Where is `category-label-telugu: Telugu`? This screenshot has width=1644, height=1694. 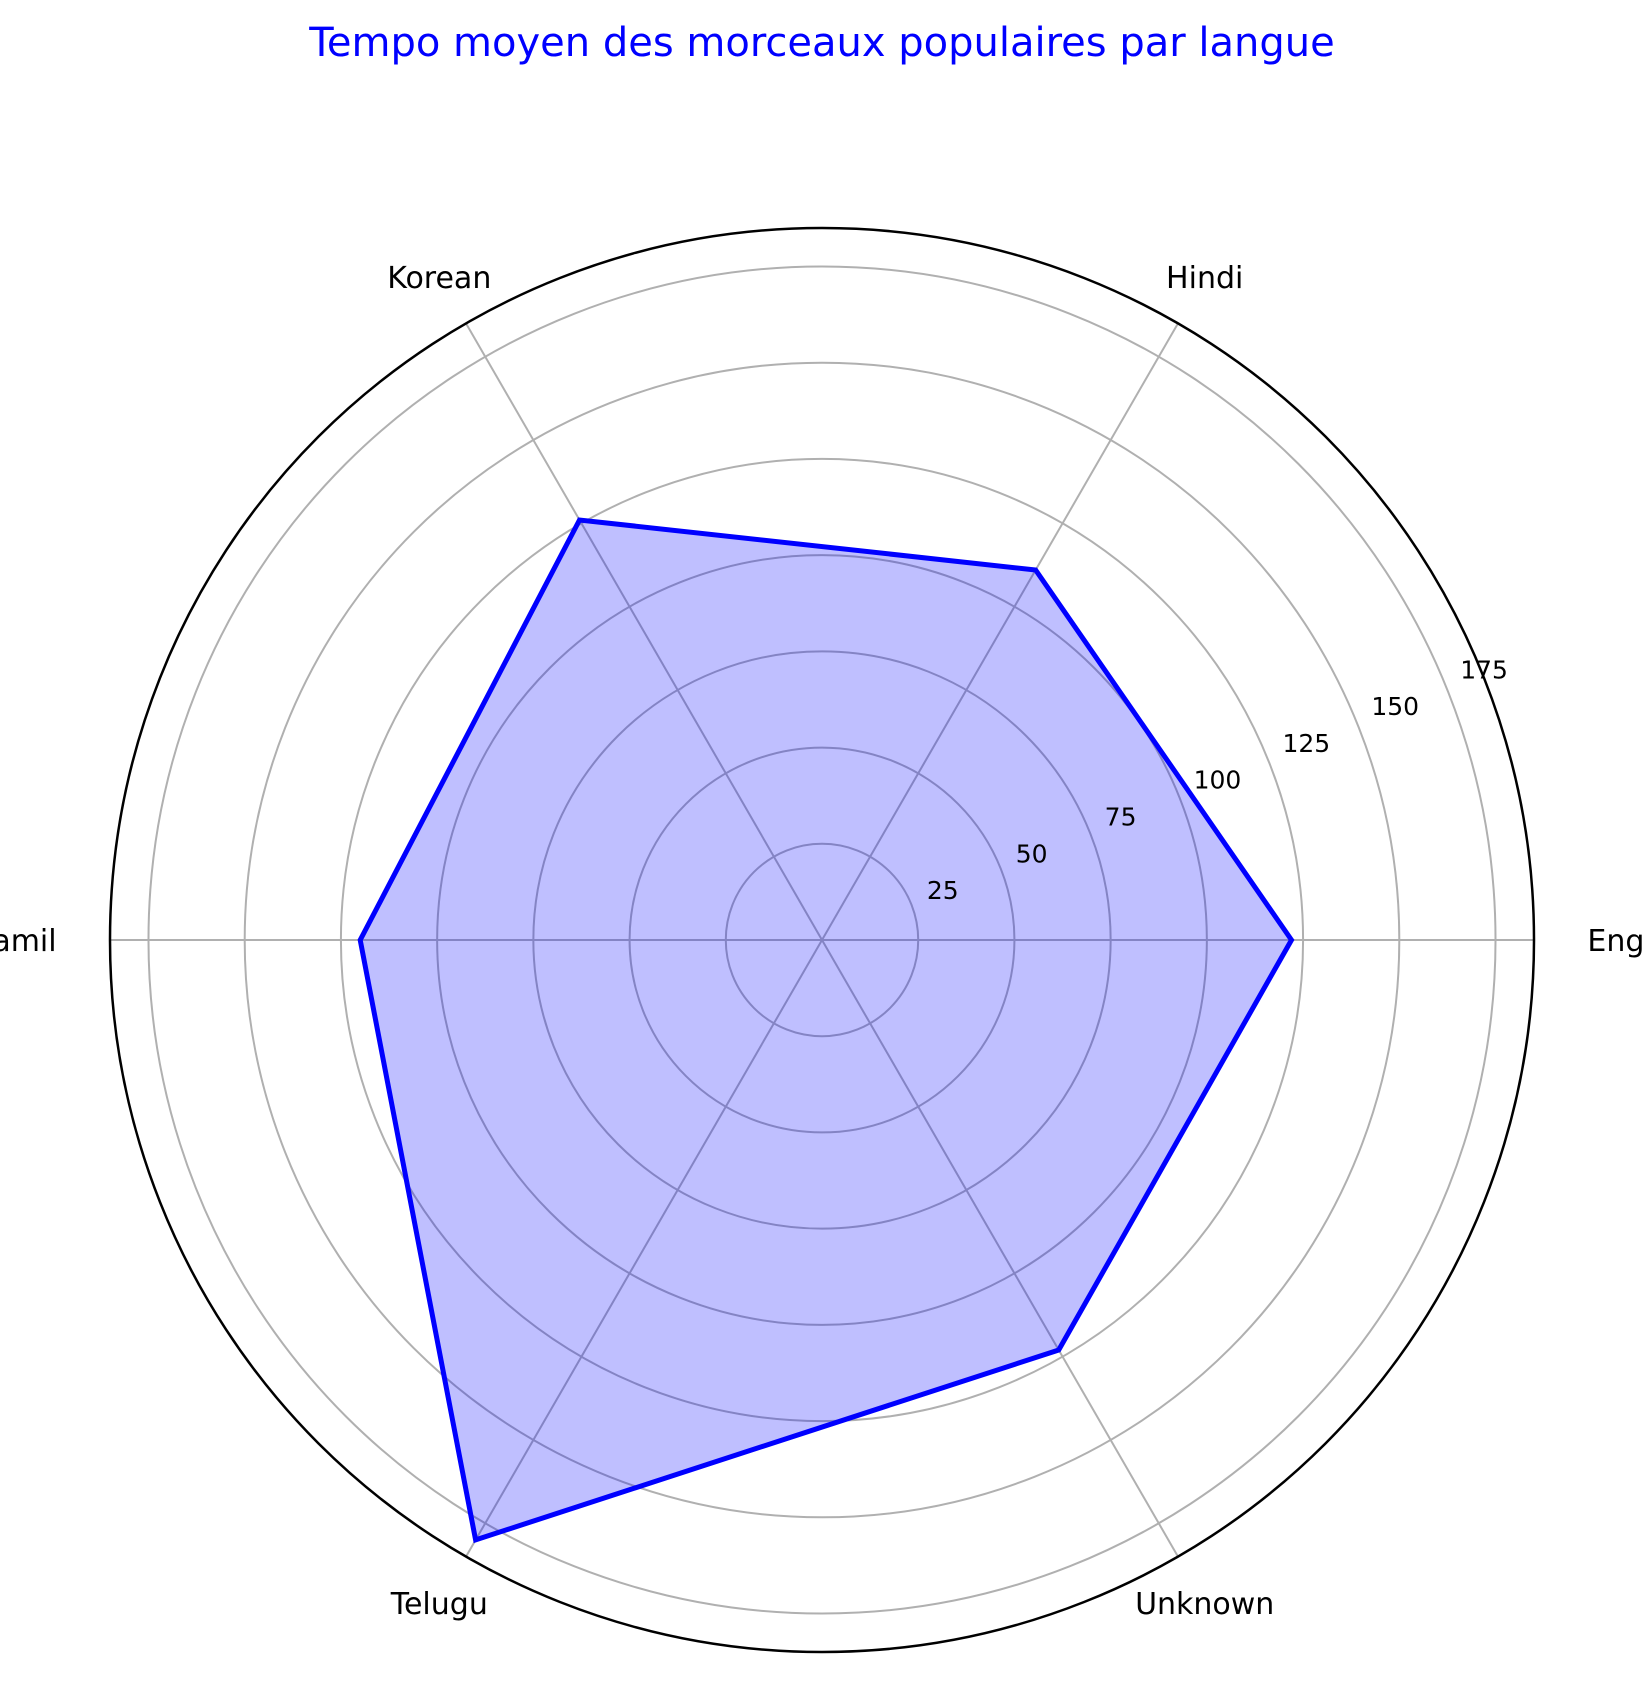 category-label-telugu: Telugu is located at coordinates (439, 1604).